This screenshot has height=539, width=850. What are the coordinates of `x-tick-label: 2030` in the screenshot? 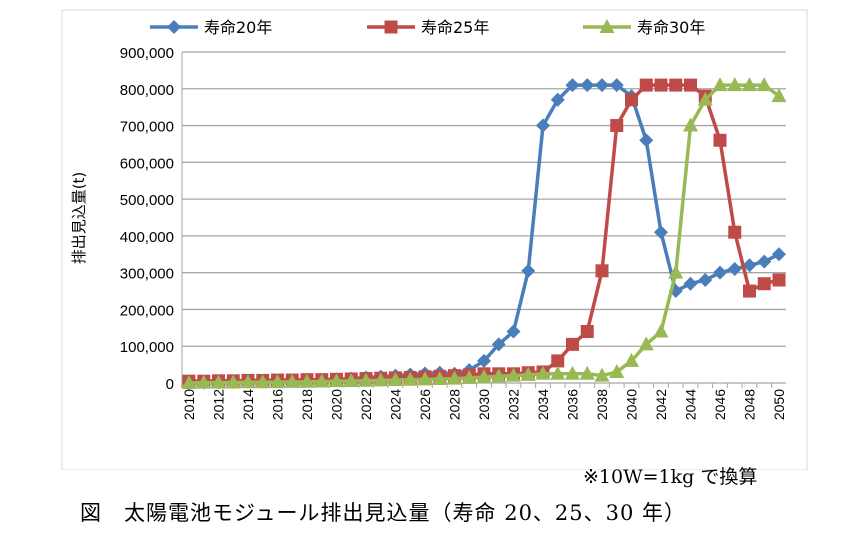 It's located at (484, 404).